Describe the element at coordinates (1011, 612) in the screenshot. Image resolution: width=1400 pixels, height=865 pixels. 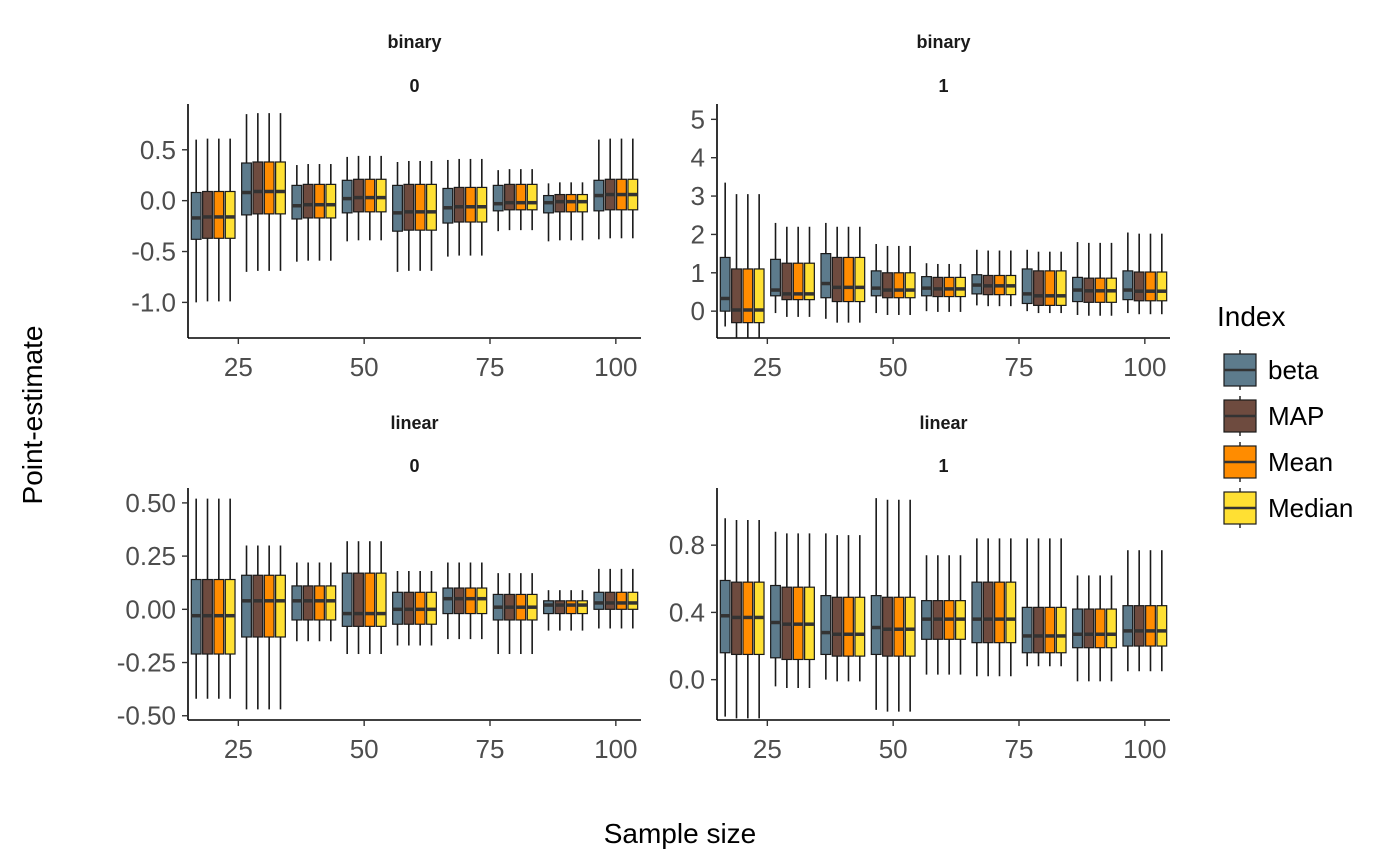
I see `box-median-n70` at that location.